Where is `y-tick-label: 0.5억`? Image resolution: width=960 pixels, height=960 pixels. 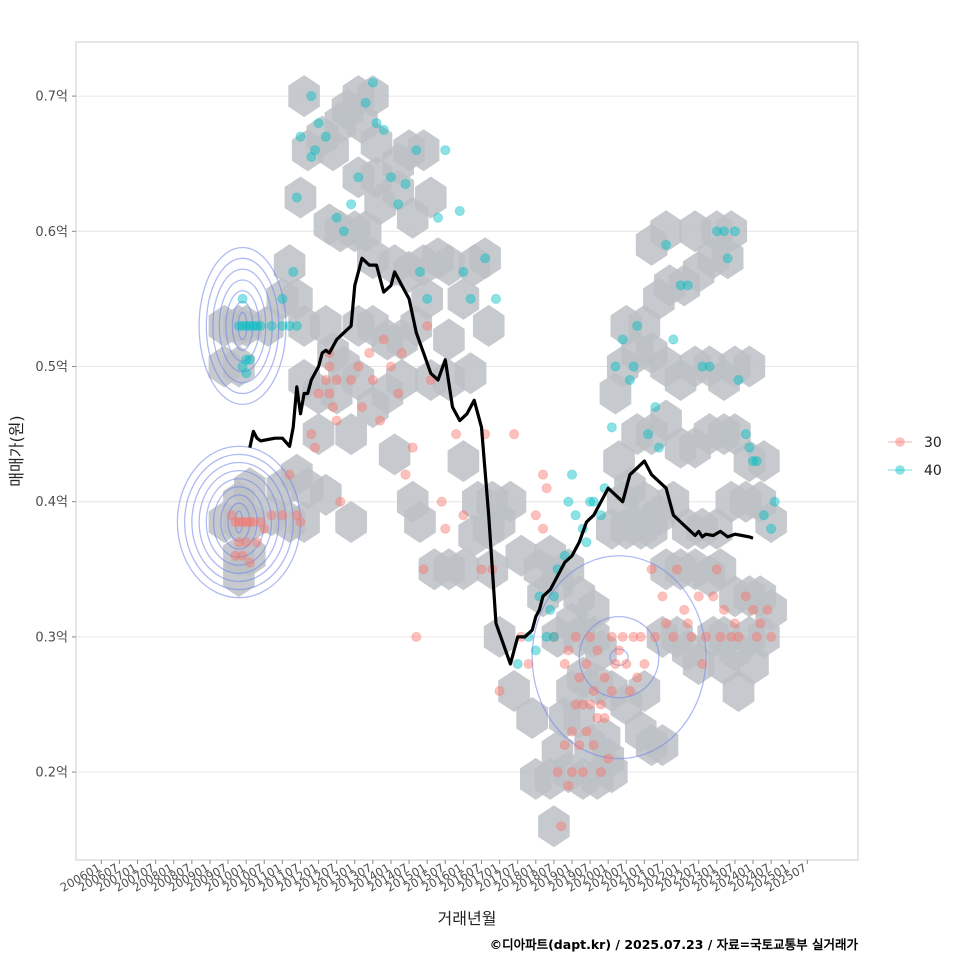
y-tick-label: 0.5억 is located at coordinates (51, 367).